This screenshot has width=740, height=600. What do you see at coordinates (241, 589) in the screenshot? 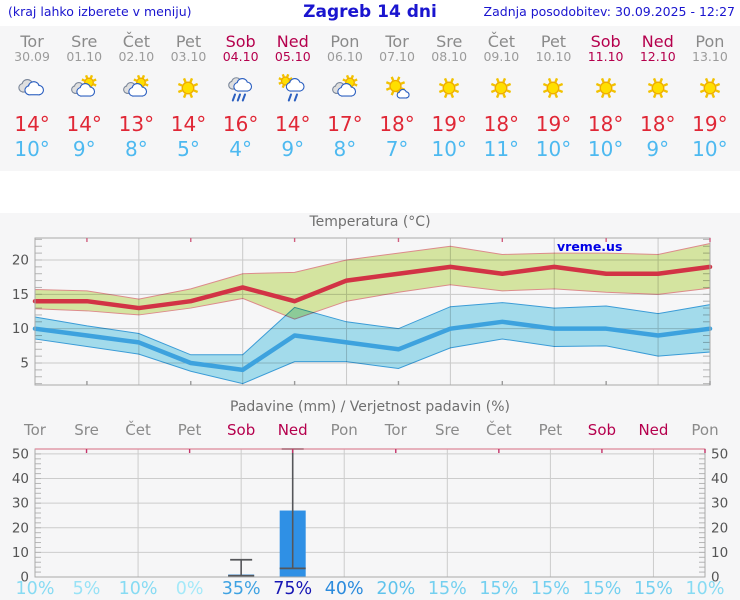
I see `precip-probability-label: 35%` at bounding box center [241, 589].